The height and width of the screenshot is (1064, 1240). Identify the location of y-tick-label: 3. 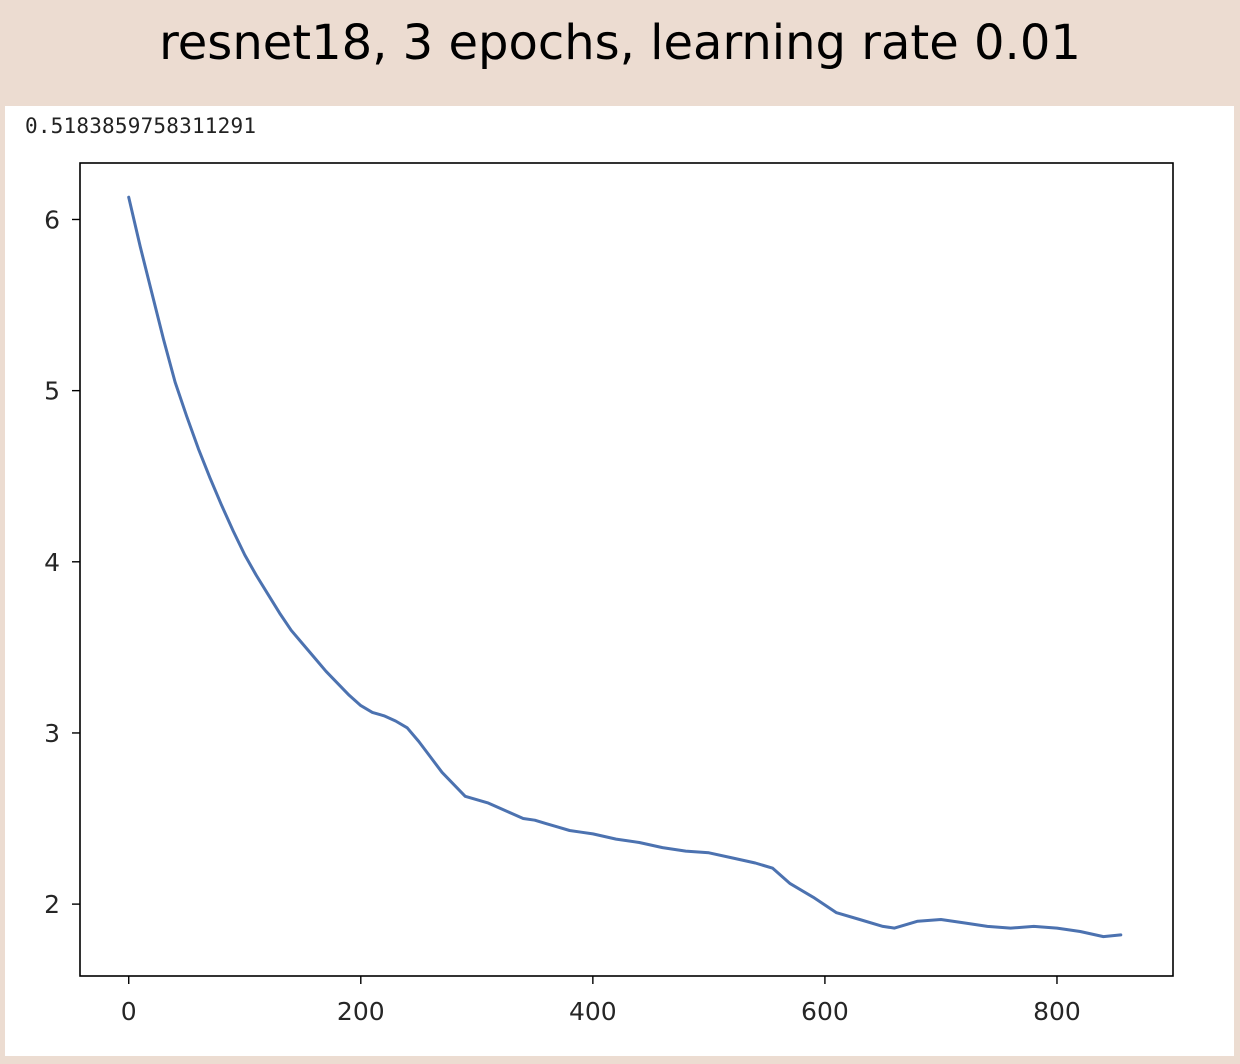
(52, 733).